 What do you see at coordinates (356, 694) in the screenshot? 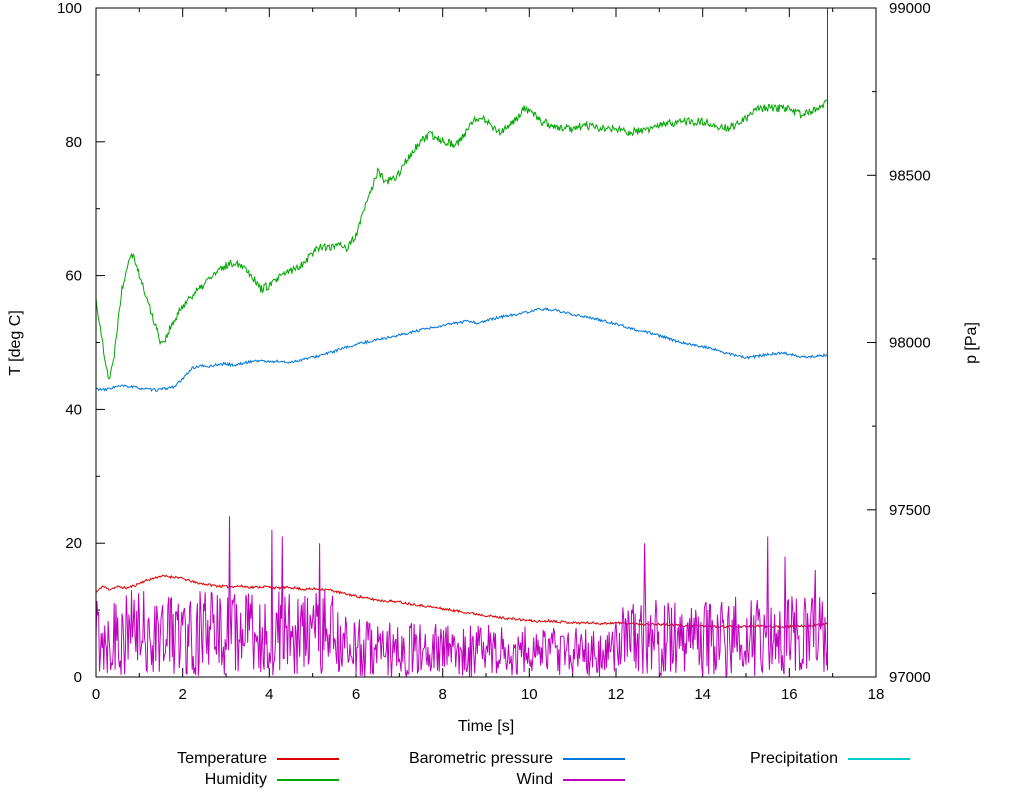
I see `x-tick-label: 6` at bounding box center [356, 694].